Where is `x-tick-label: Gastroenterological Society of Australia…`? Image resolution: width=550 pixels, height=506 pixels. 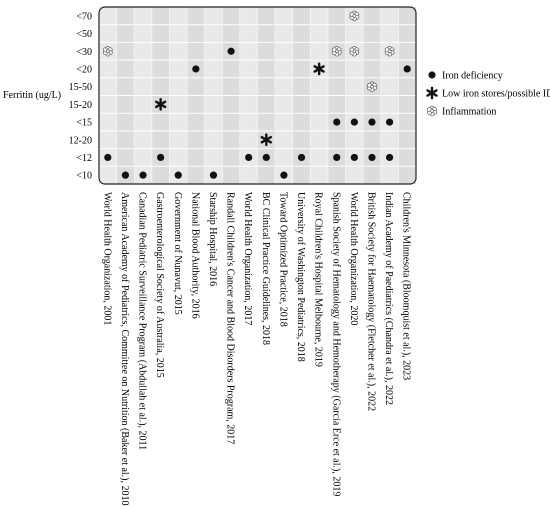
x-tick-label: Gastroenterological Society of Australia… is located at coordinates (159, 285).